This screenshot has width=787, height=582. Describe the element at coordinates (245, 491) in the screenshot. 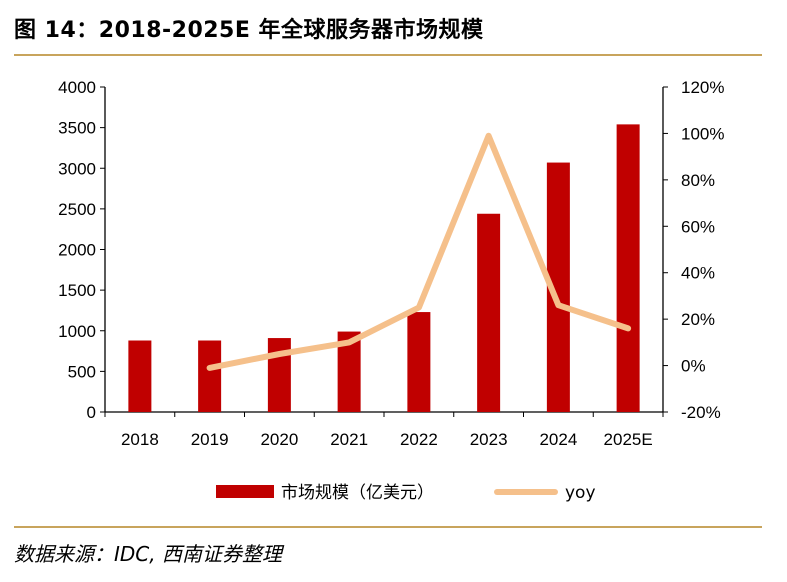

I see `legend-bar-swatch` at that location.